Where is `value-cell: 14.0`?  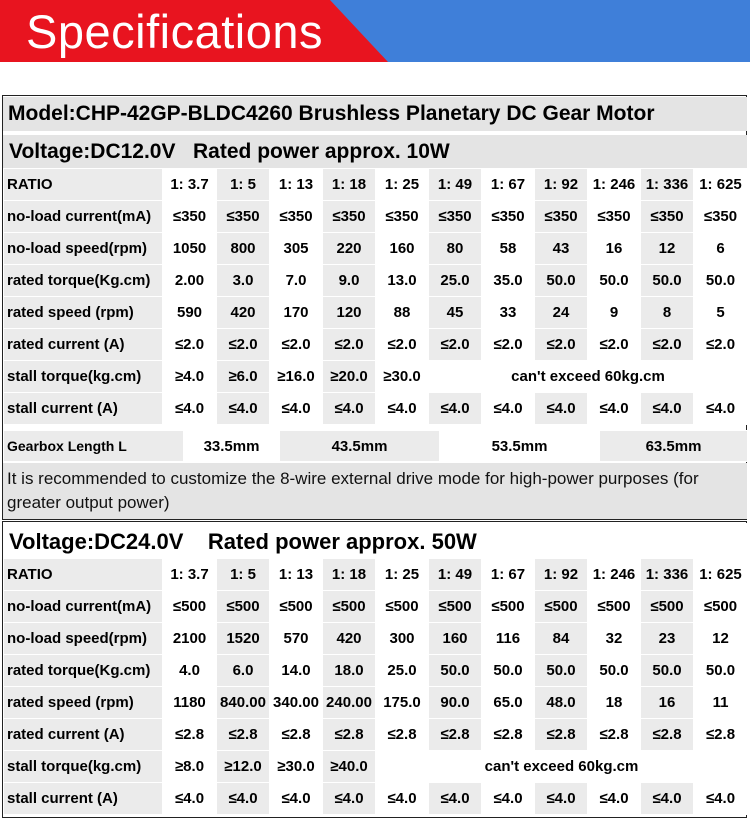
value-cell: 14.0 is located at coordinates (296, 670).